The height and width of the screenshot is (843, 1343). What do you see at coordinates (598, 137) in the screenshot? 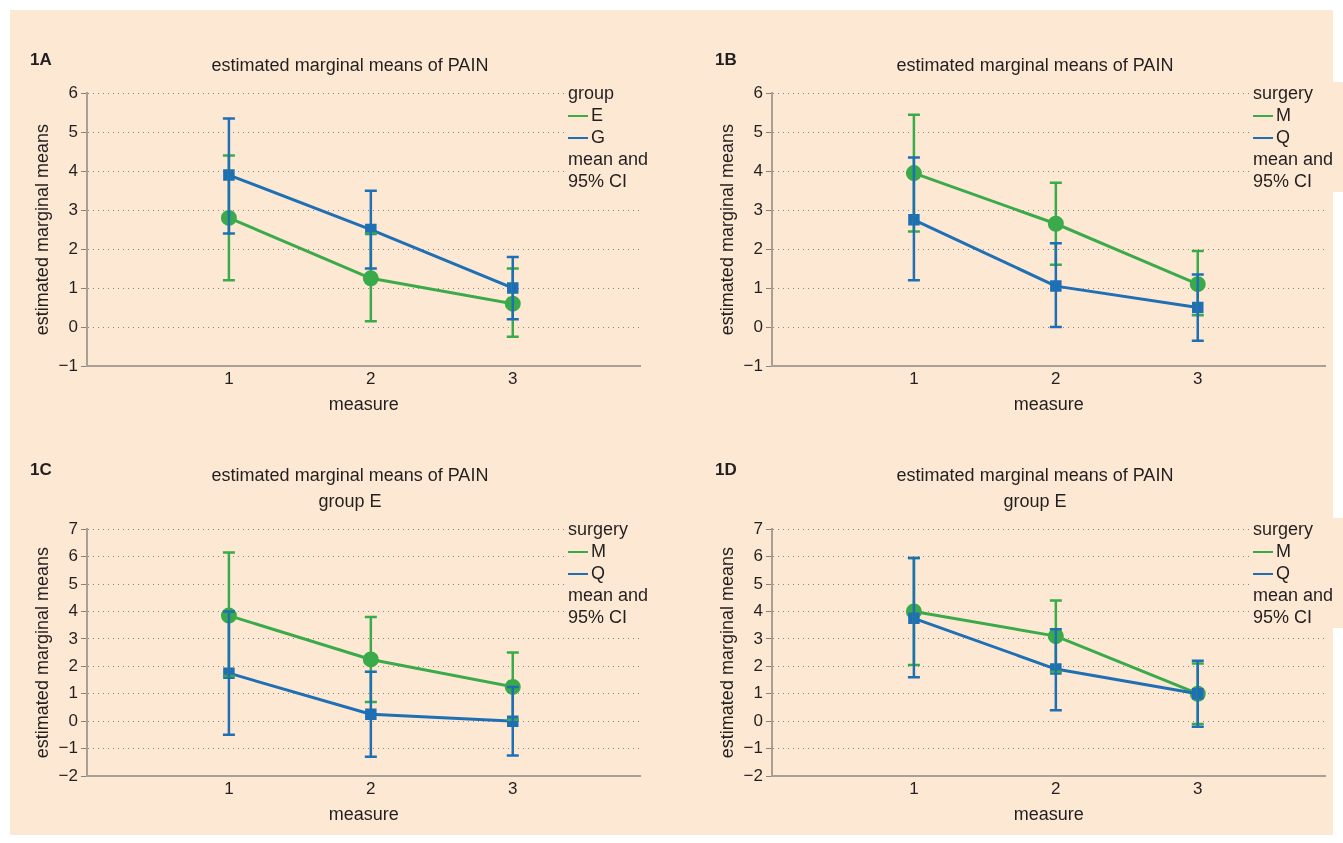
I see `legend-label: G` at bounding box center [598, 137].